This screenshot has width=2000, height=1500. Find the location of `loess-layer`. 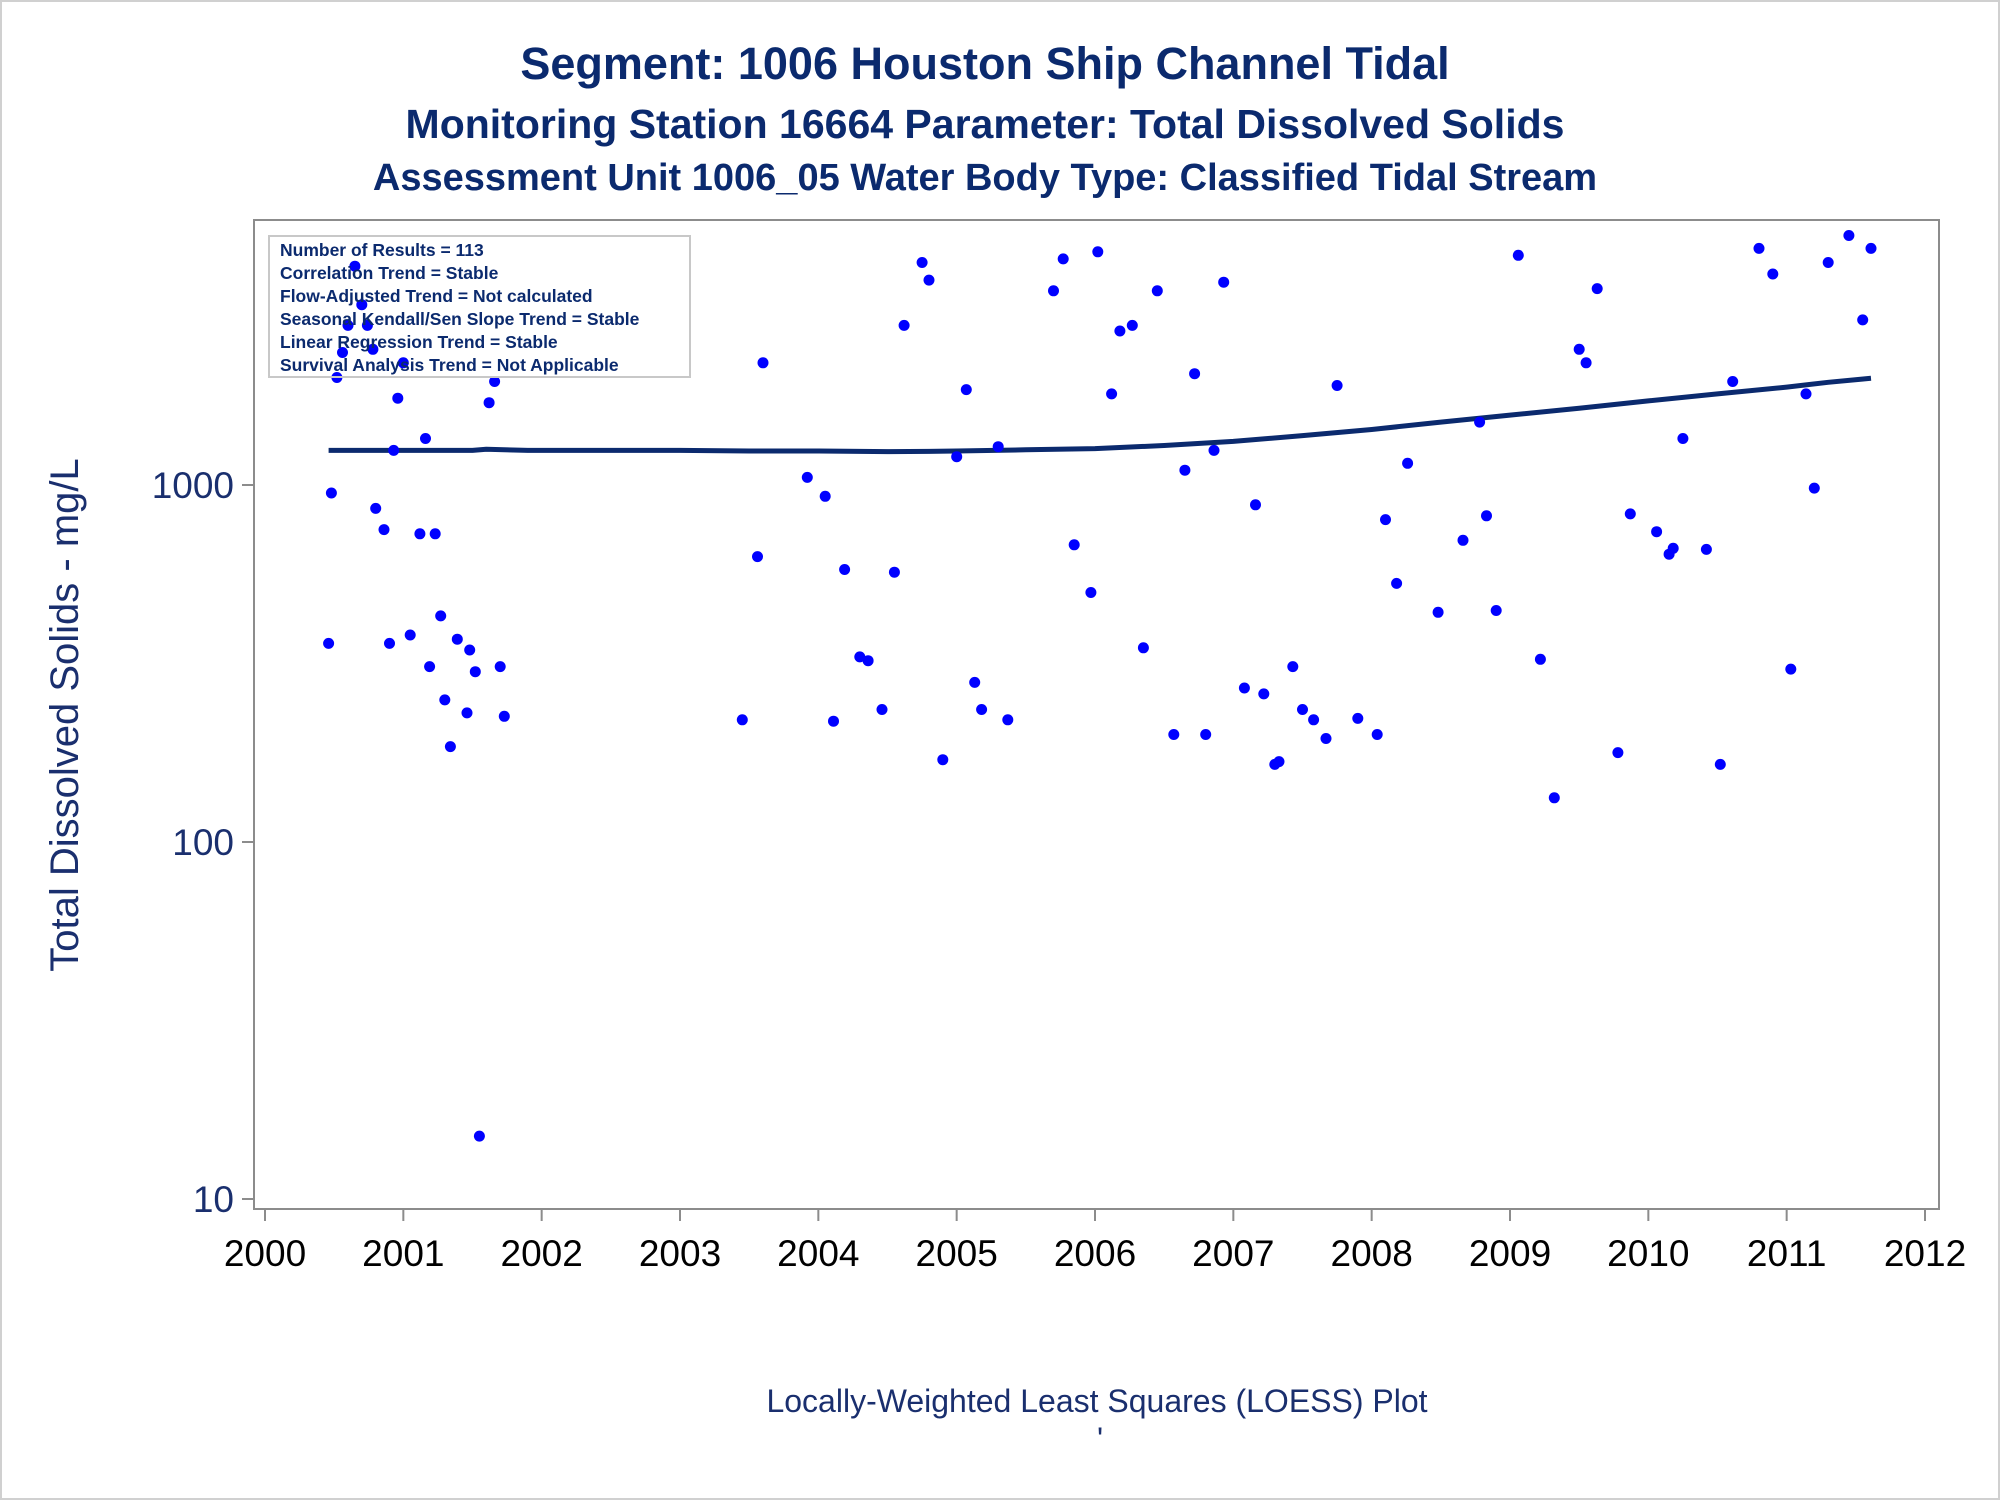

loess-layer is located at coordinates (1100, 415).